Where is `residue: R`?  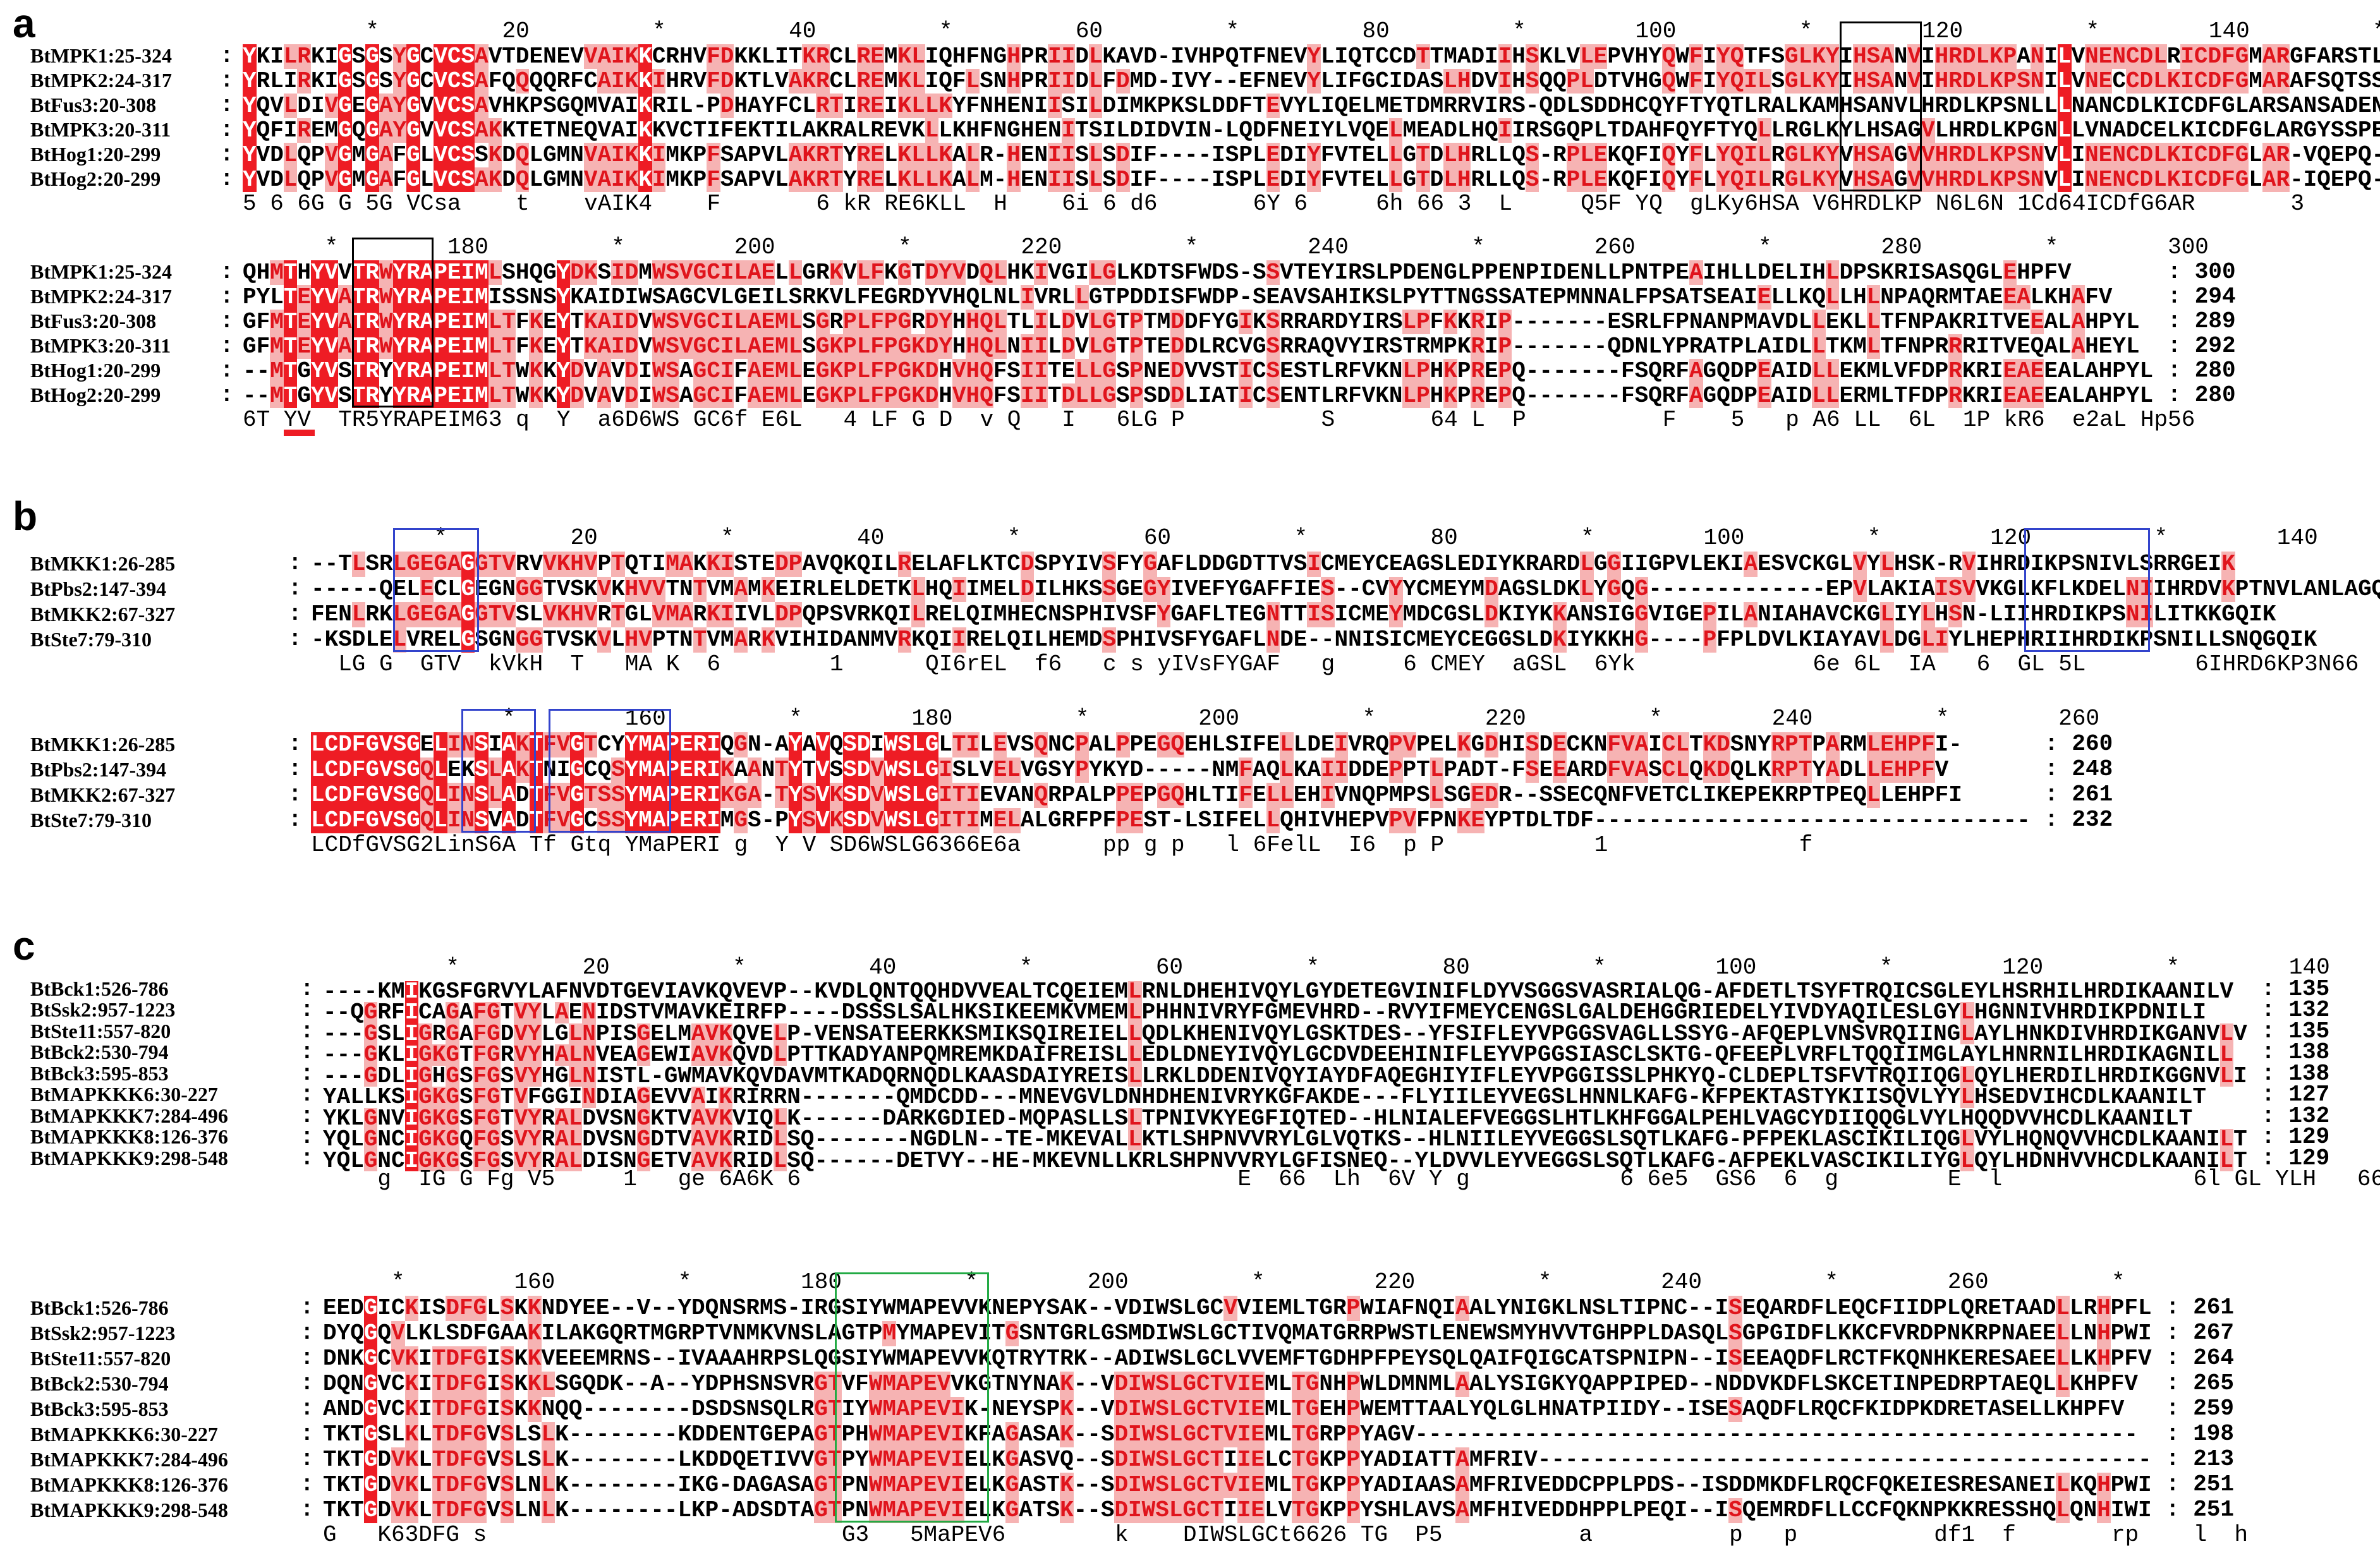 residue: R is located at coordinates (2117, 1076).